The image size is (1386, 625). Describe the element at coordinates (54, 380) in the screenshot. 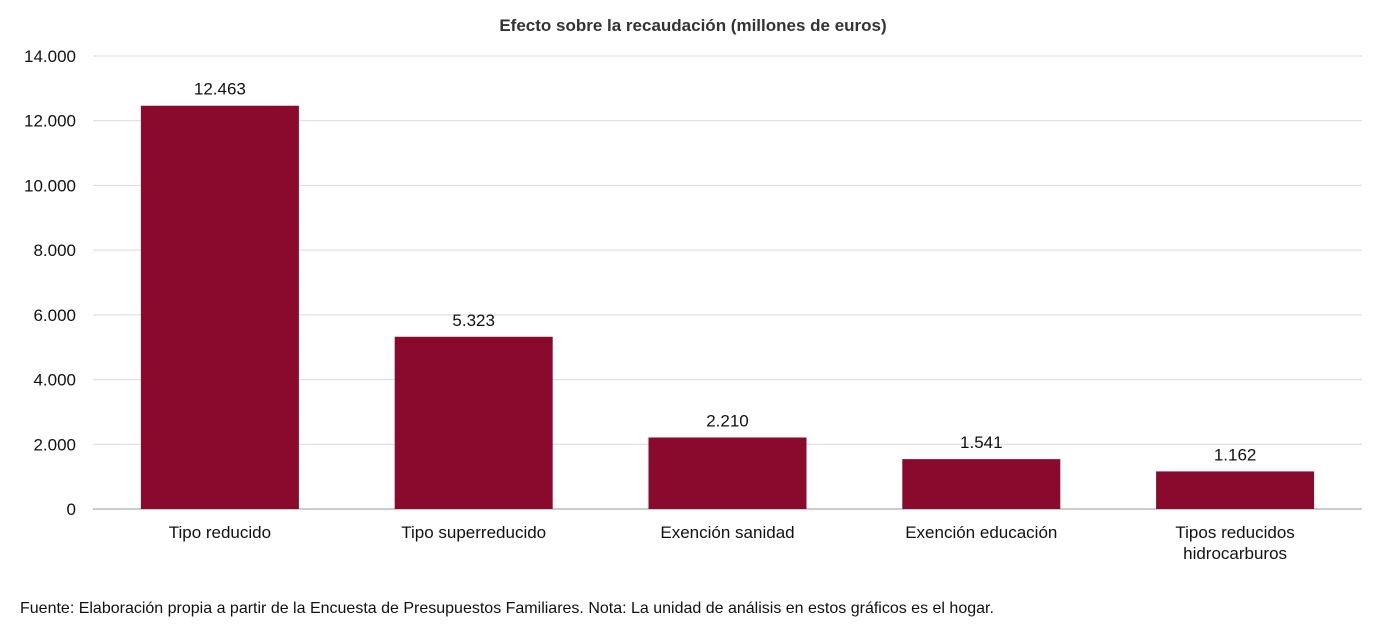

I see `y-tick-label: 4.000` at that location.